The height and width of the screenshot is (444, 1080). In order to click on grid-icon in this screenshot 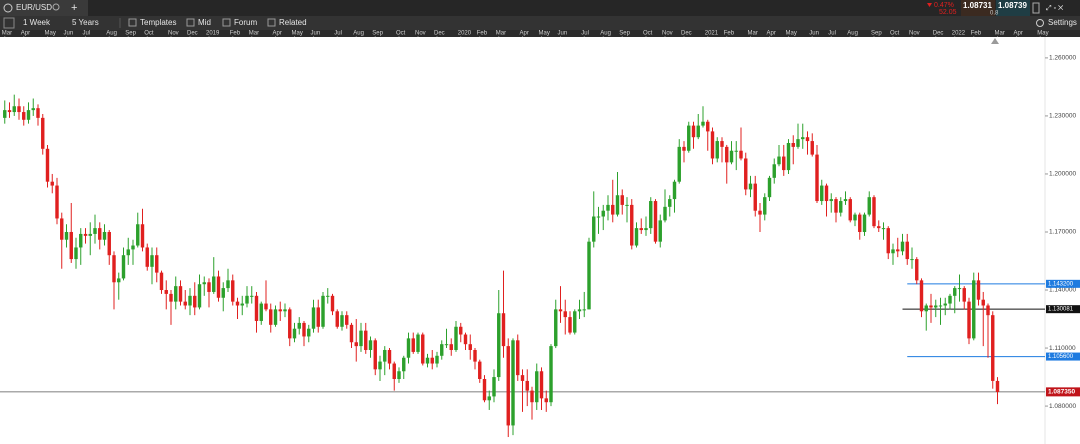, I will do `click(9, 23)`.